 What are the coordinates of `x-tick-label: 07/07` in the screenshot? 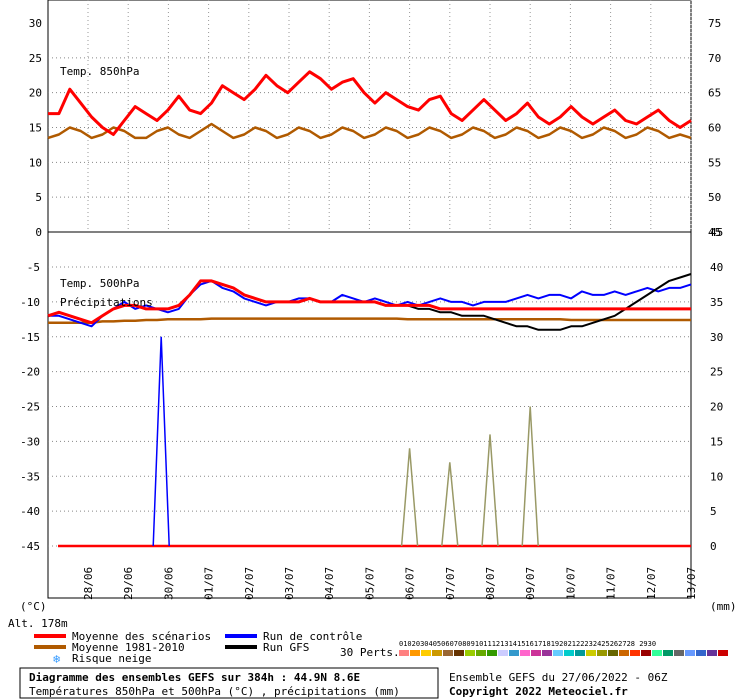 It's located at (450, 583).